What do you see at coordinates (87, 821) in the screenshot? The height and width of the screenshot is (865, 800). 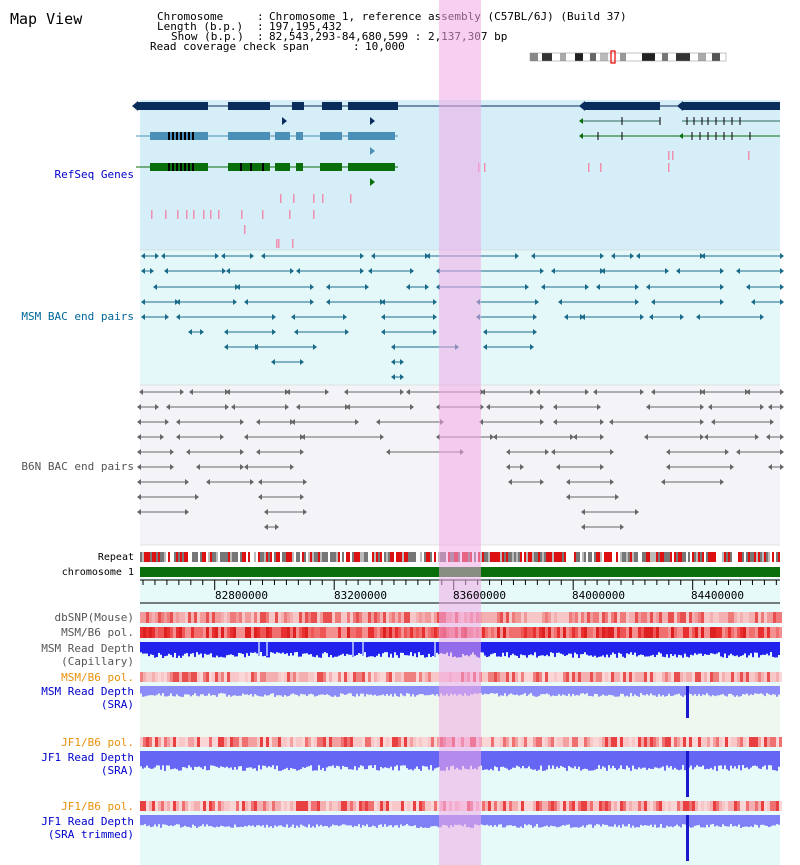 I see `jf1-depth-trim-label: JF1 Read Depth` at bounding box center [87, 821].